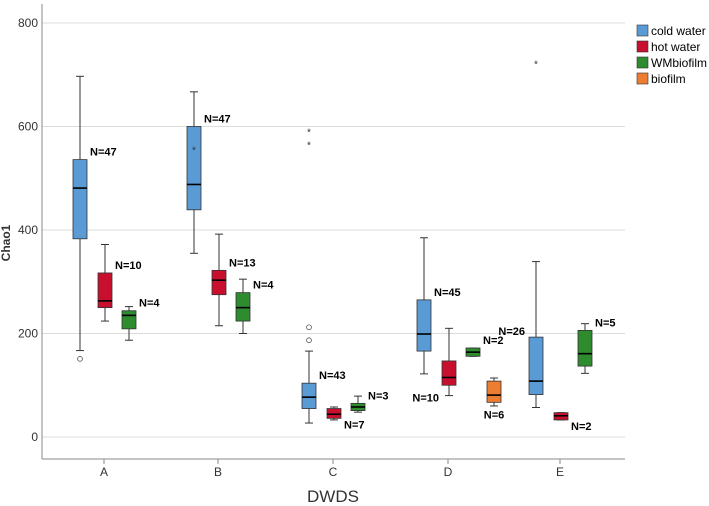 This screenshot has width=709, height=506. Describe the element at coordinates (208, 172) in the screenshot. I see `box-cold-water-B: * N=47` at that location.